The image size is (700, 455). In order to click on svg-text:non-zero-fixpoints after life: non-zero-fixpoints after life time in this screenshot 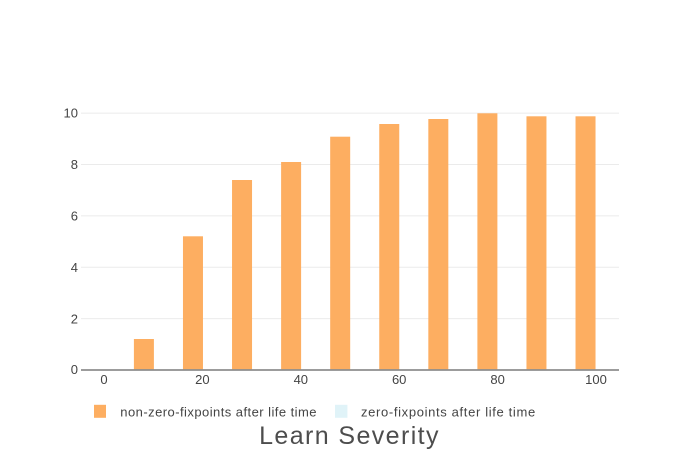, I will do `click(218, 412)`.